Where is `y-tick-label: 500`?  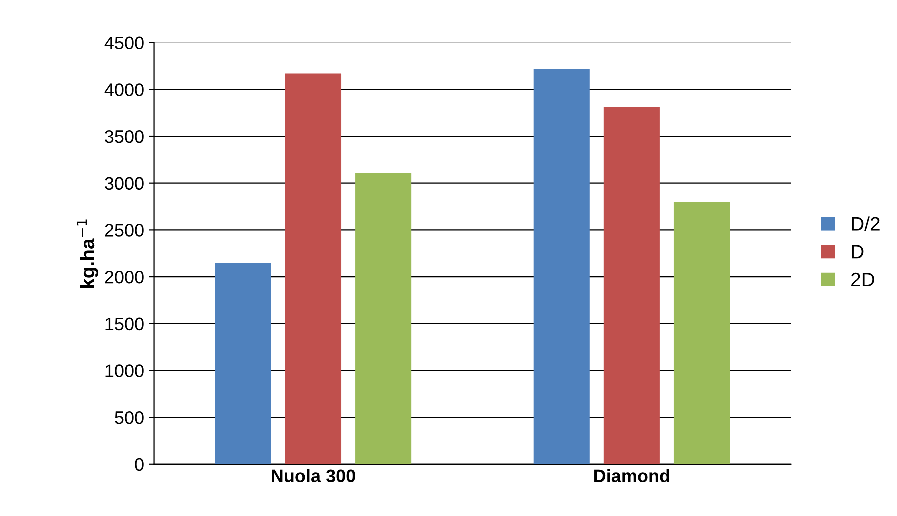 y-tick-label: 500 is located at coordinates (129, 417).